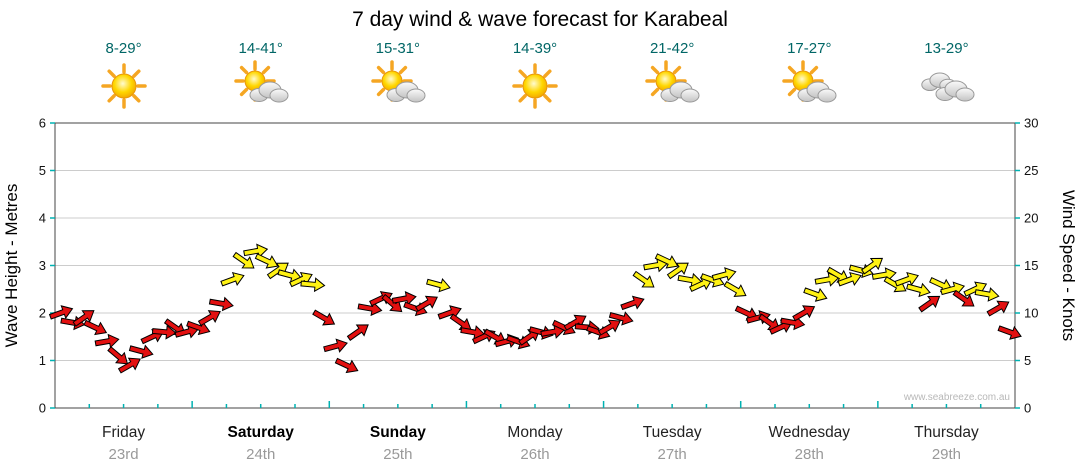 The height and width of the screenshot is (475, 1080). What do you see at coordinates (1031, 170) in the screenshot?
I see `wind-speed-tick-label: 25` at bounding box center [1031, 170].